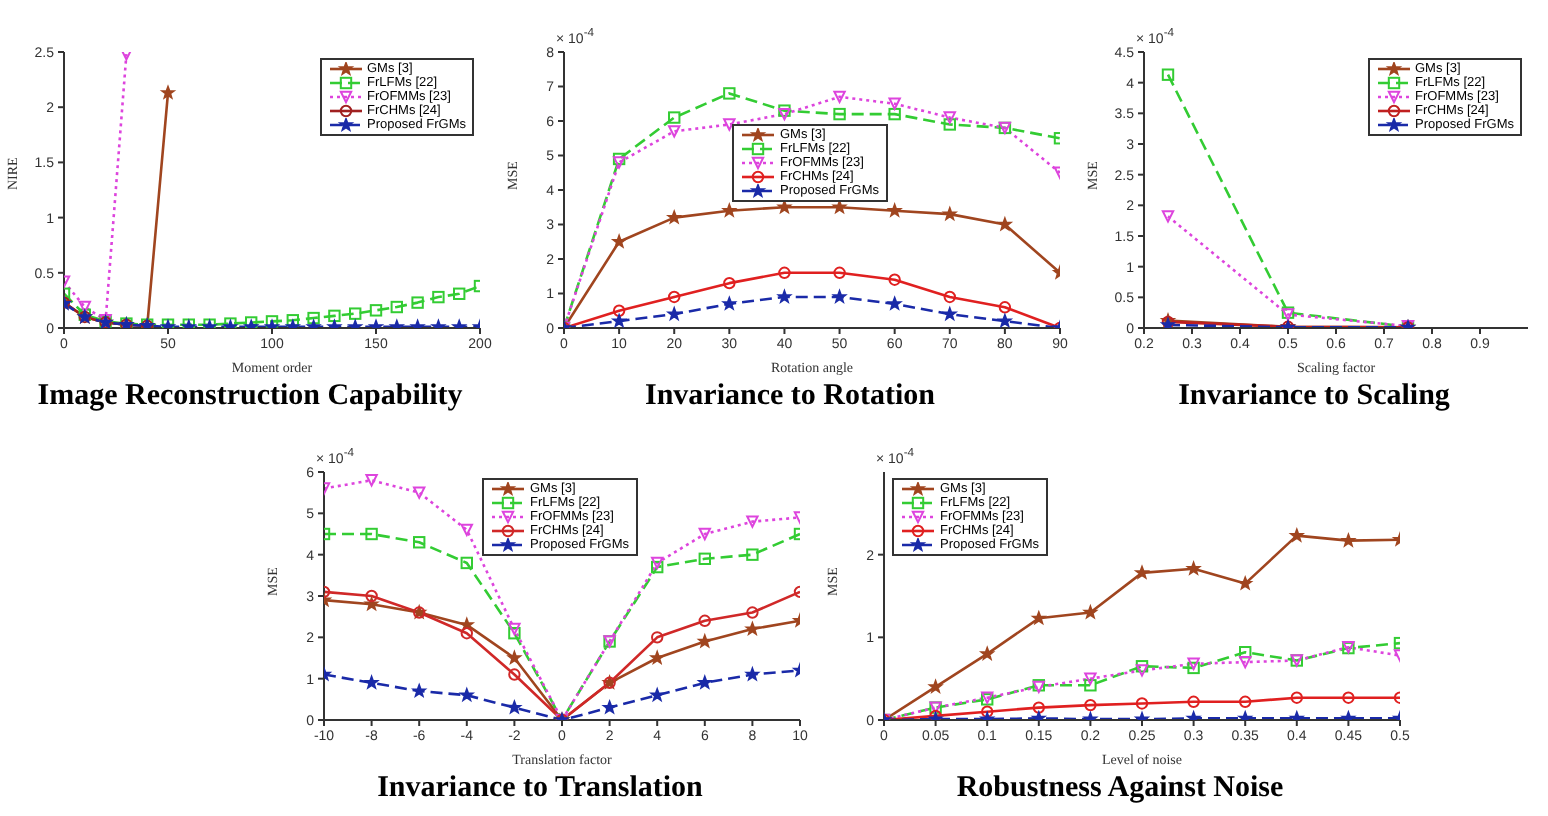 The image size is (1548, 816). Describe the element at coordinates (250, 397) in the screenshot. I see `text: Image Reconstruction Capability` at that location.